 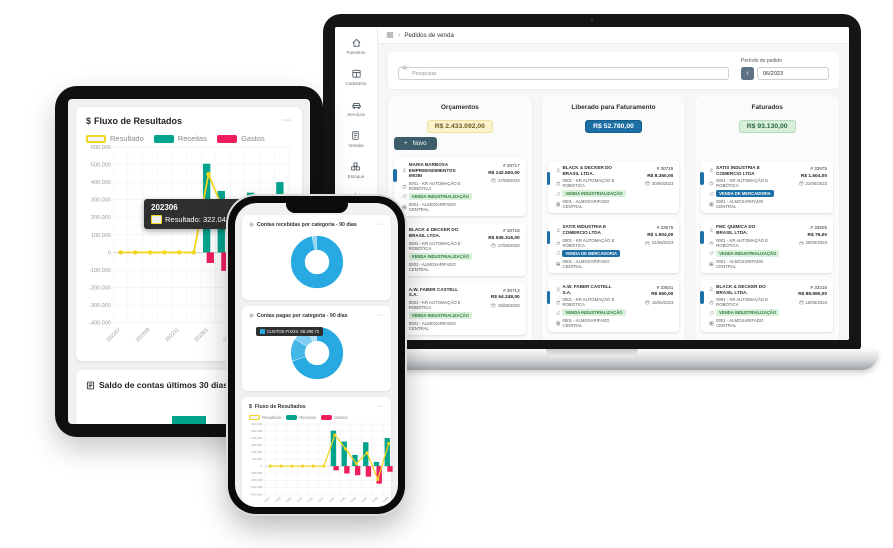 I want to click on filter-panel: Período do pedido ‹ 06/2023, so click(x=613, y=70).